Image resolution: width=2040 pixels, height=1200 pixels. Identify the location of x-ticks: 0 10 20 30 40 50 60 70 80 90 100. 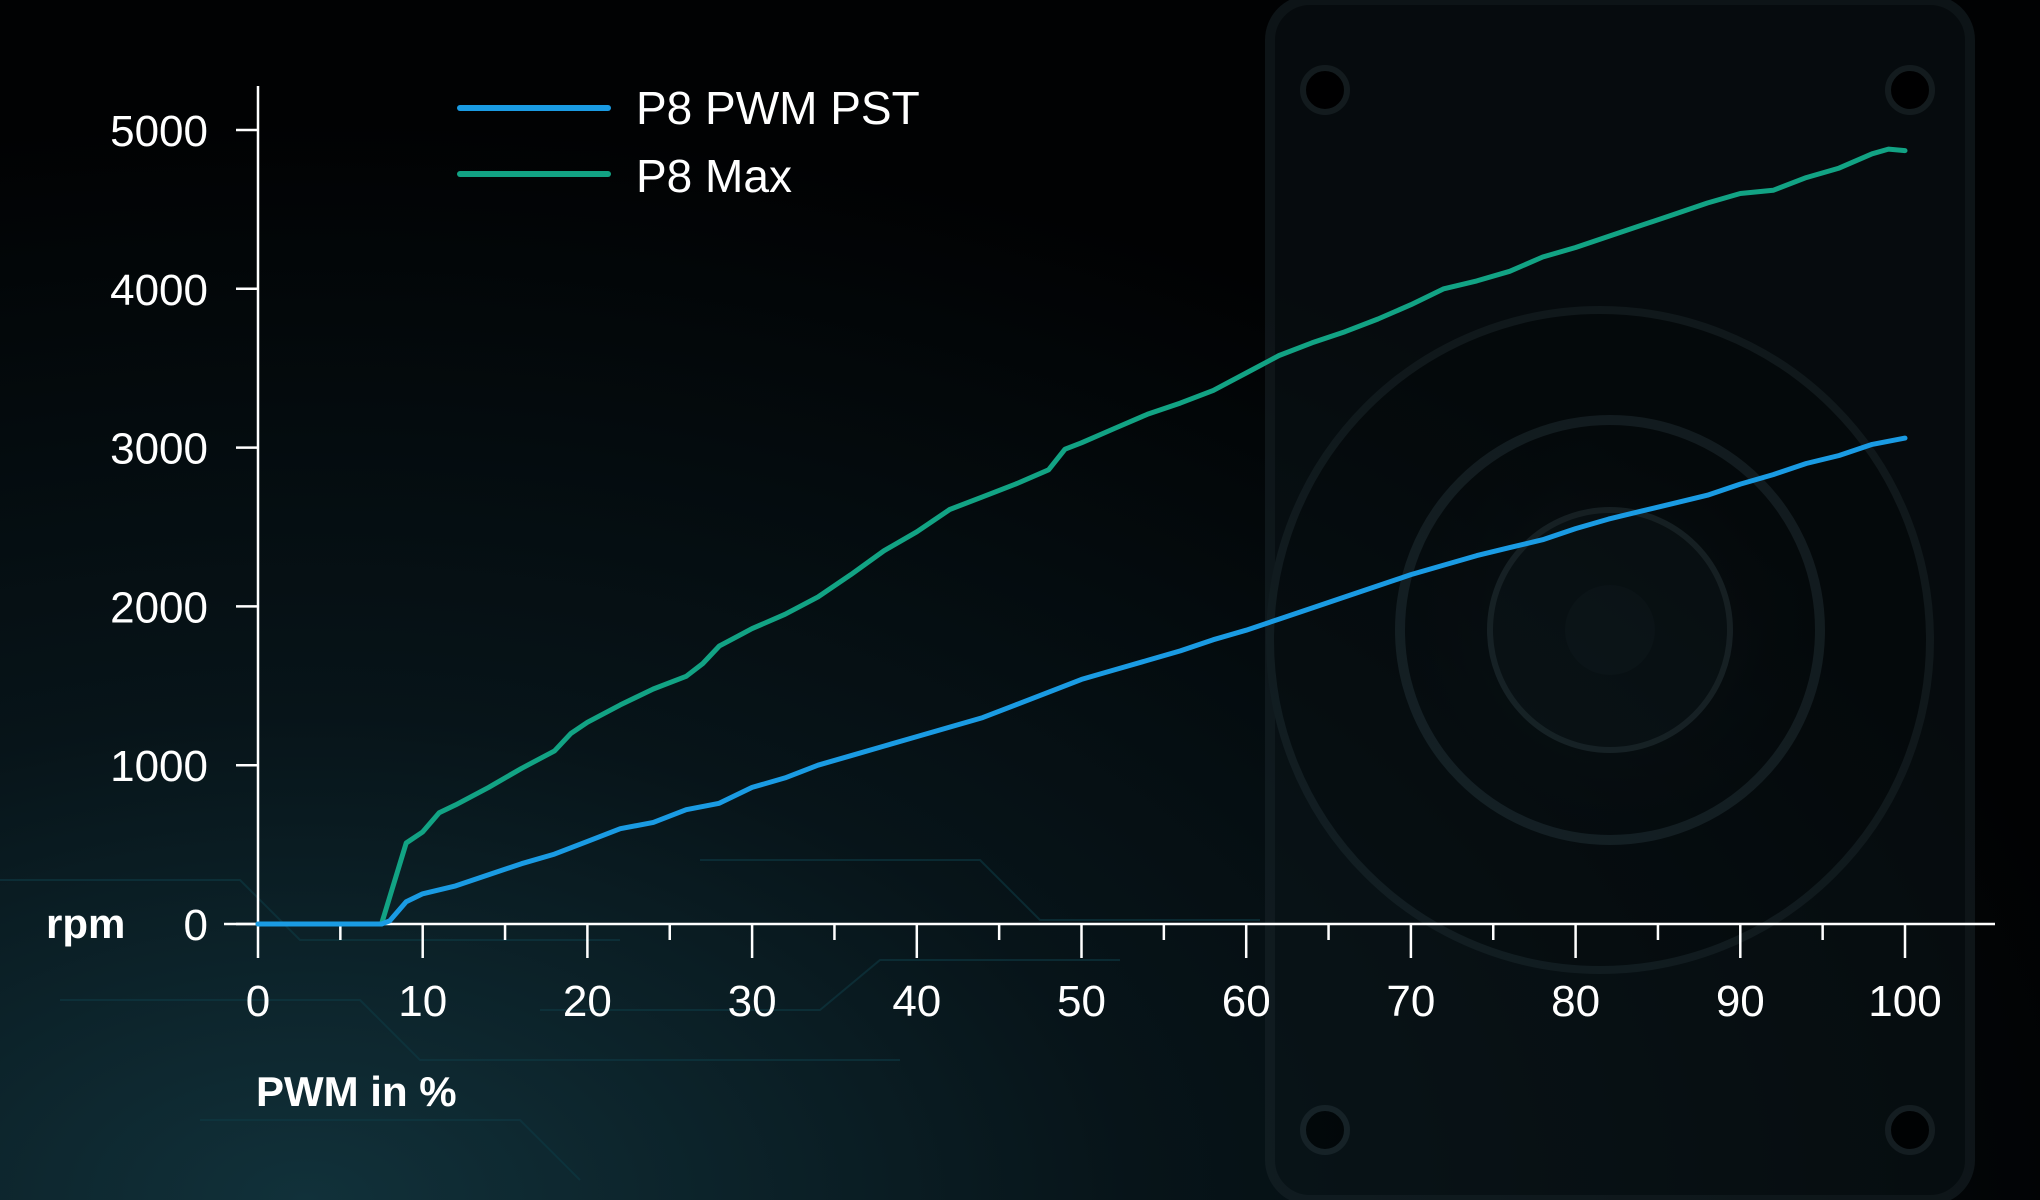
(1094, 975).